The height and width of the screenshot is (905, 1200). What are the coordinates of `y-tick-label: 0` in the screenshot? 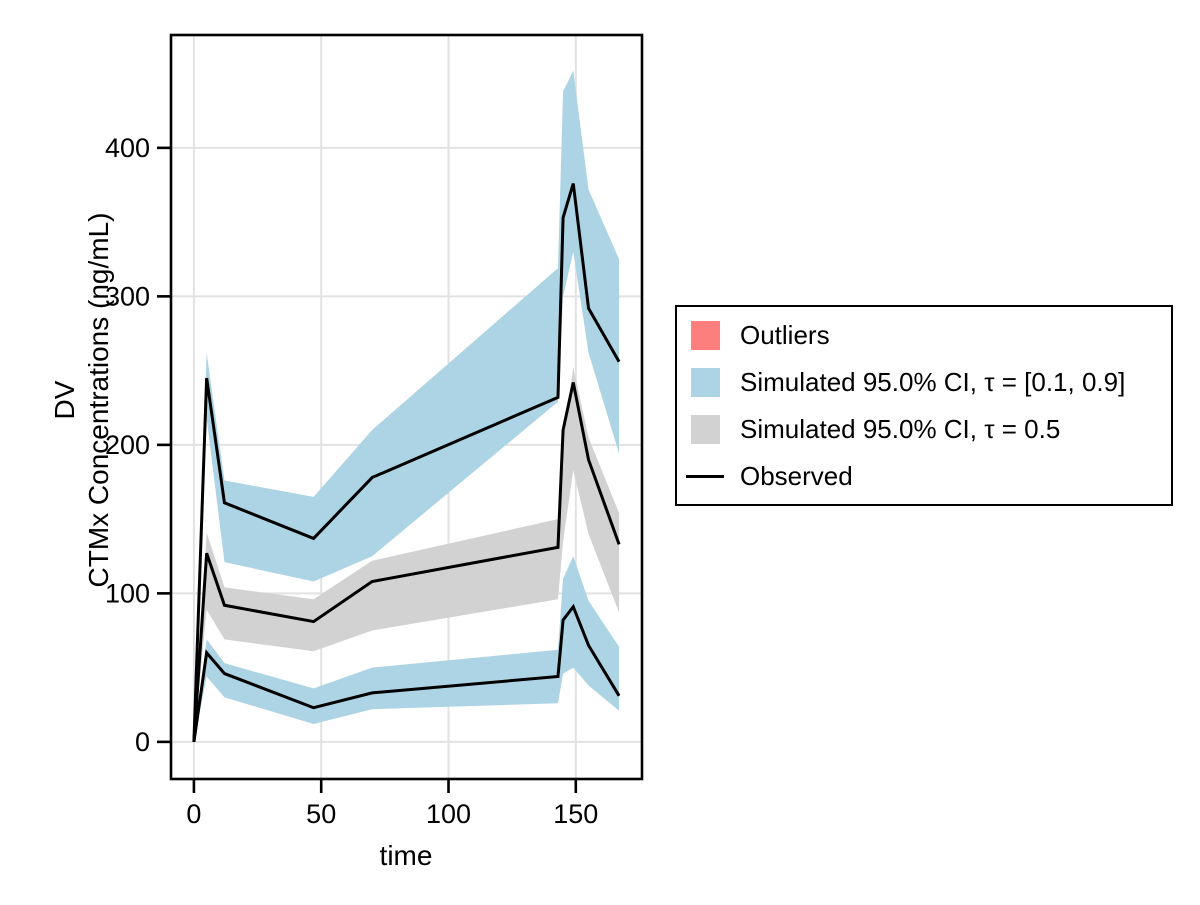 It's located at (142, 742).